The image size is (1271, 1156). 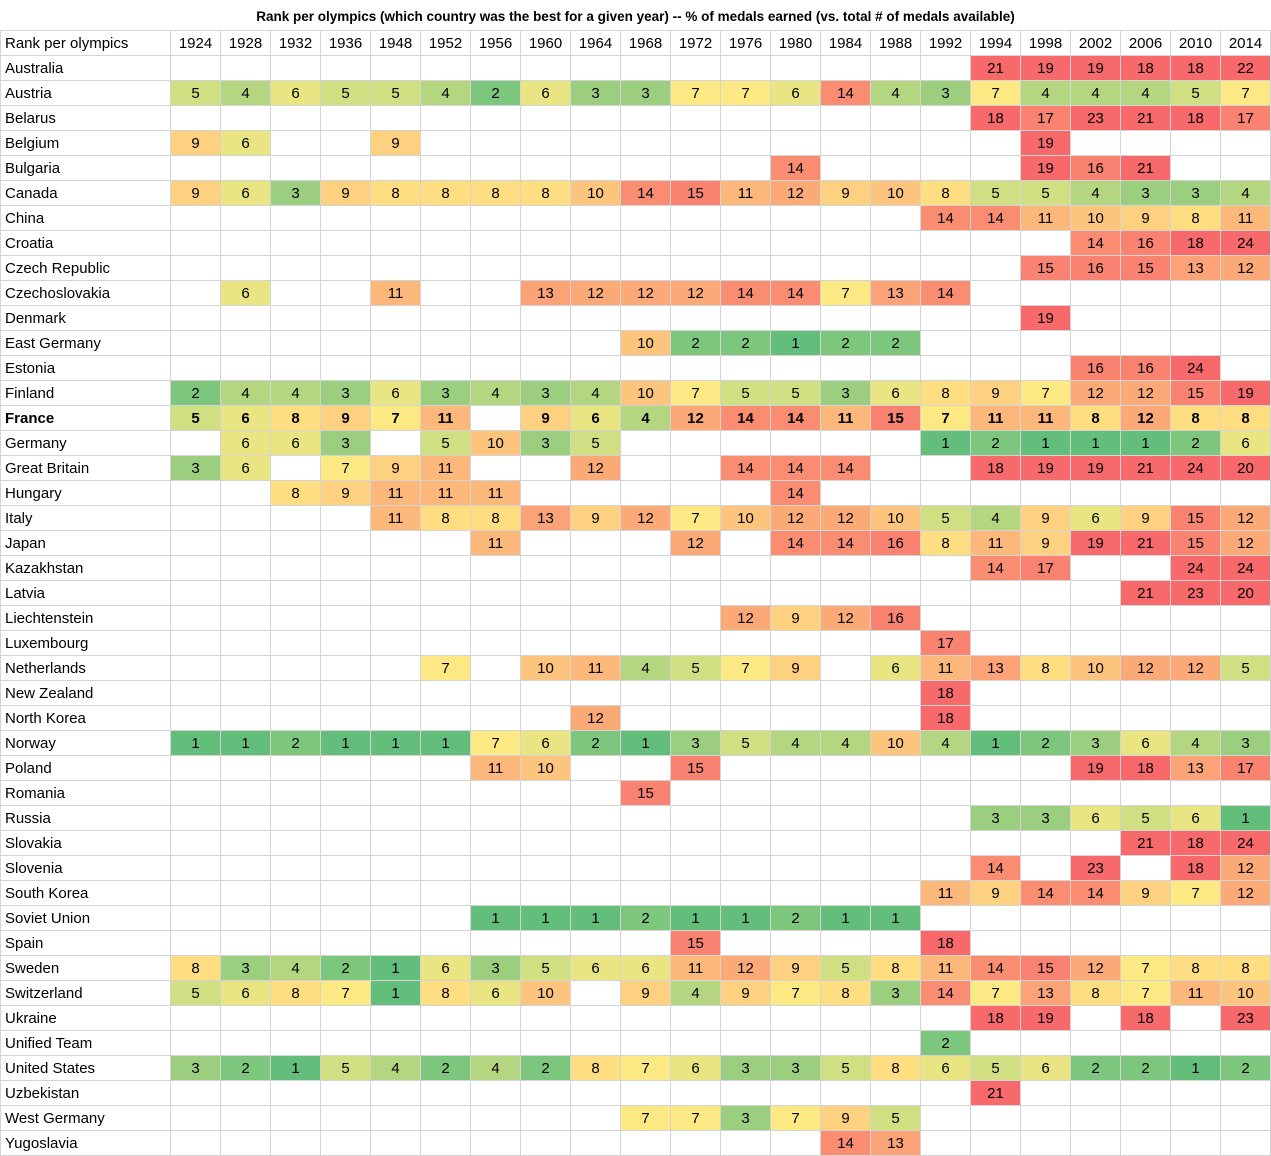 I want to click on rank-cell: 4, so click(x=495, y=1068).